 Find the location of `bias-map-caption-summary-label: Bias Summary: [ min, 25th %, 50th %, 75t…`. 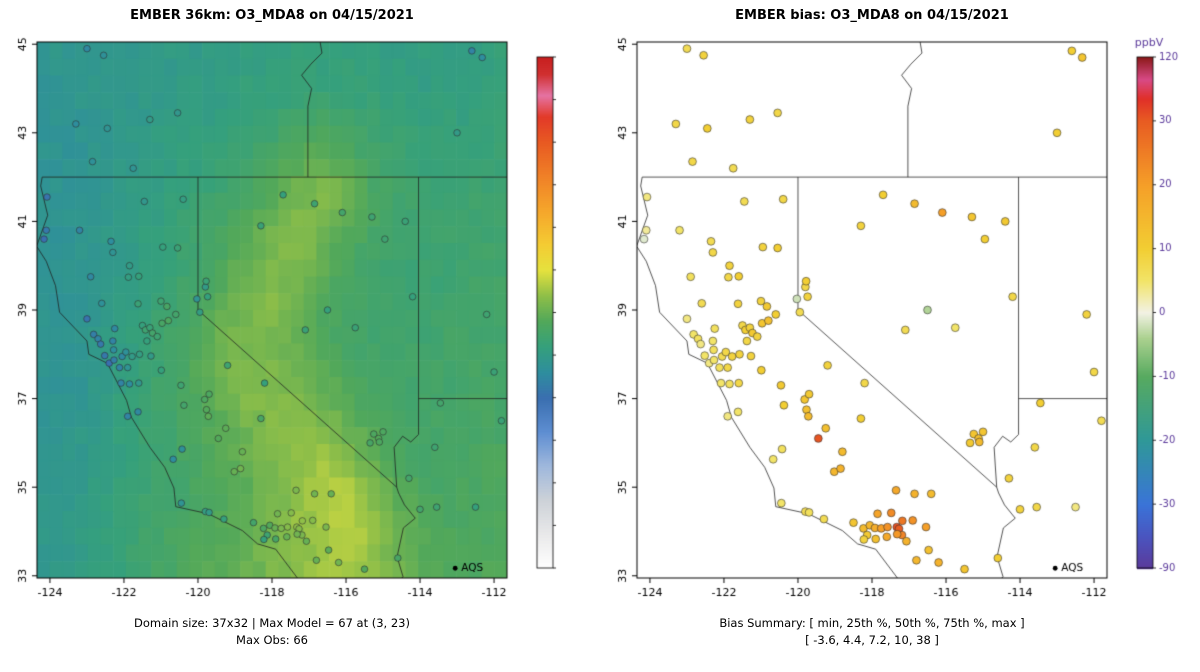

bias-map-caption-summary-label: Bias Summary: [ min, 25th %, 50th %, 75t… is located at coordinates (872, 623).